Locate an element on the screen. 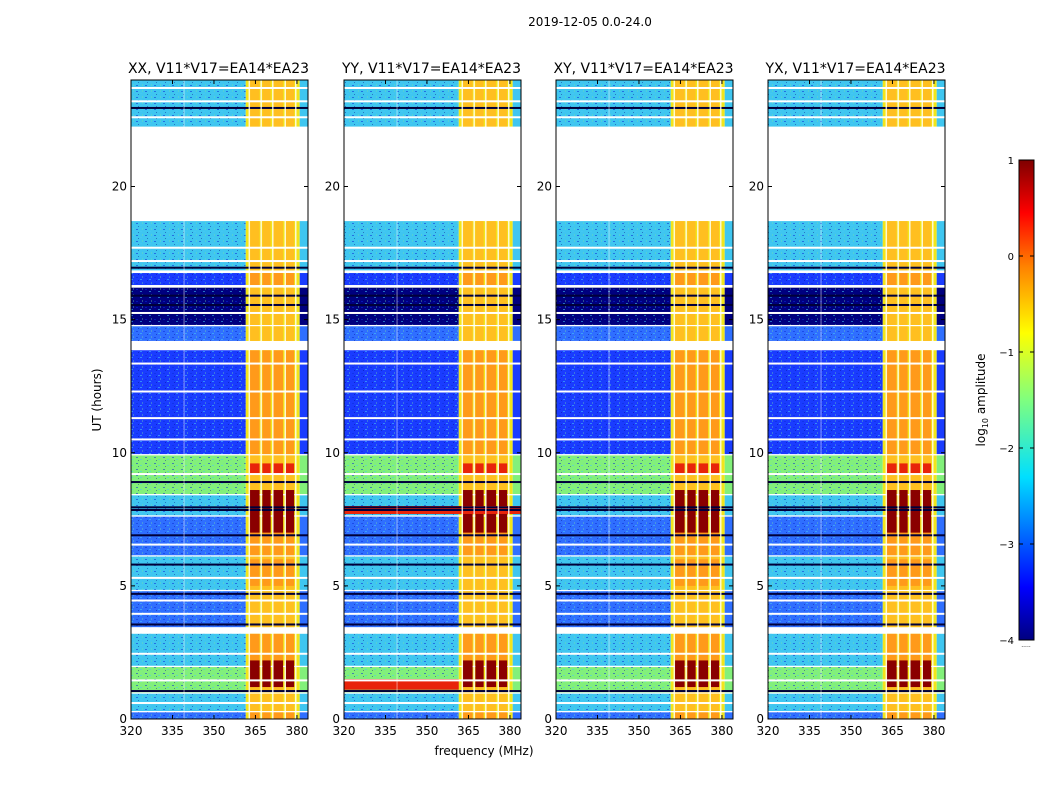 This screenshot has width=1050, height=800. panel-2-xtick-label: 335 is located at coordinates (597, 731).